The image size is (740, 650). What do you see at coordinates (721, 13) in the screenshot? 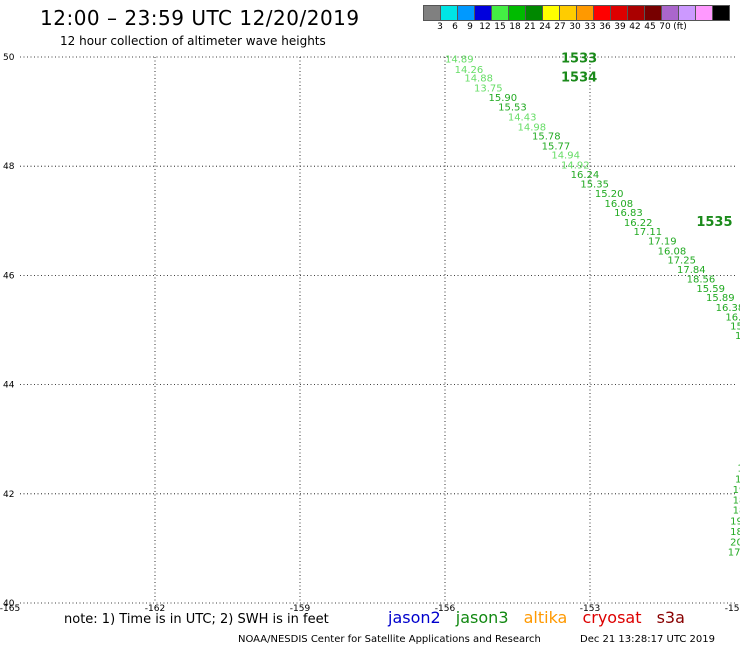
I see `color-swatch` at bounding box center [721, 13].